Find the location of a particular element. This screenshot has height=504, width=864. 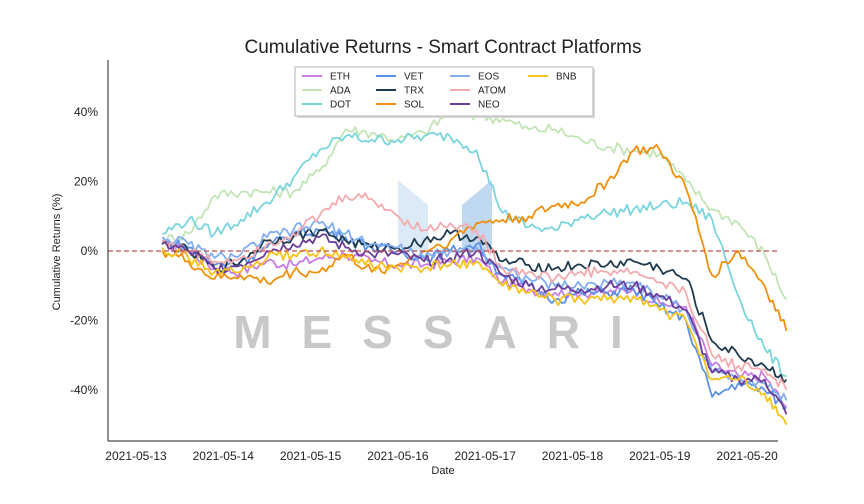

y-tick-label: 40% is located at coordinates (86, 112).